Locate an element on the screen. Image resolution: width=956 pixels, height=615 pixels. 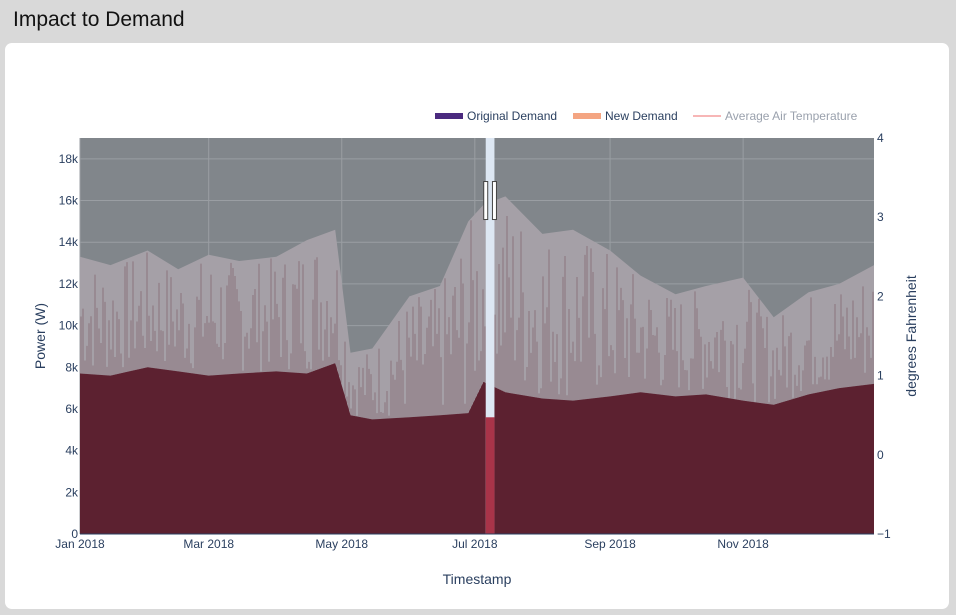
y2-axis-title: degrees Fahrenheit is located at coordinates (911, 336).